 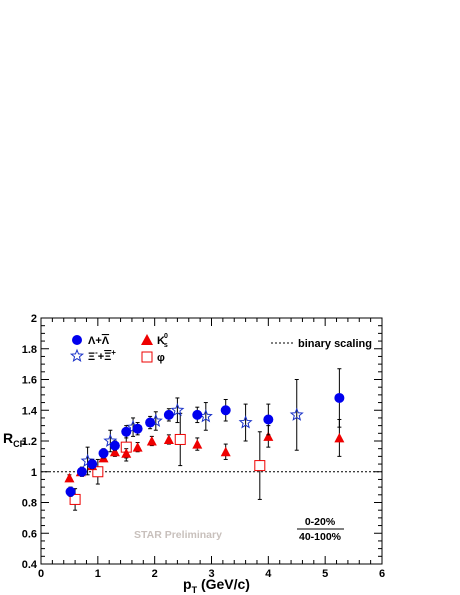 What do you see at coordinates (29, 504) in the screenshot?
I see `y-tick-label: 0.8` at bounding box center [29, 504].